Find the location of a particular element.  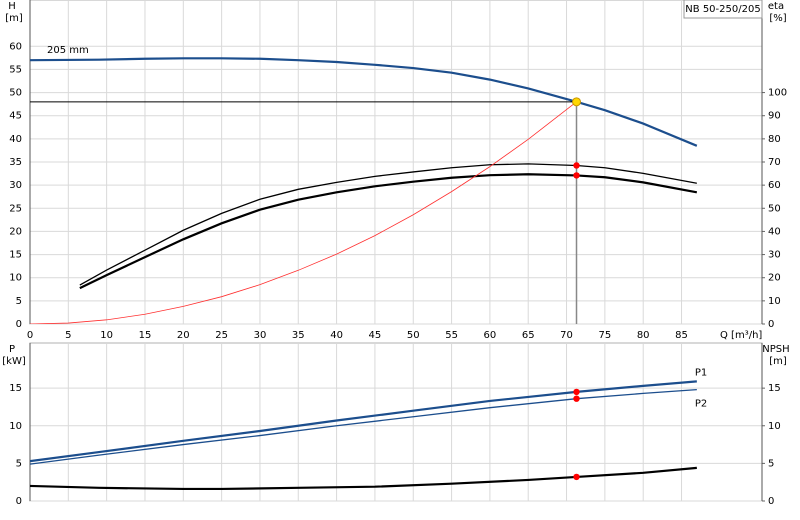

x-tick-label: 40 is located at coordinates (336, 335).